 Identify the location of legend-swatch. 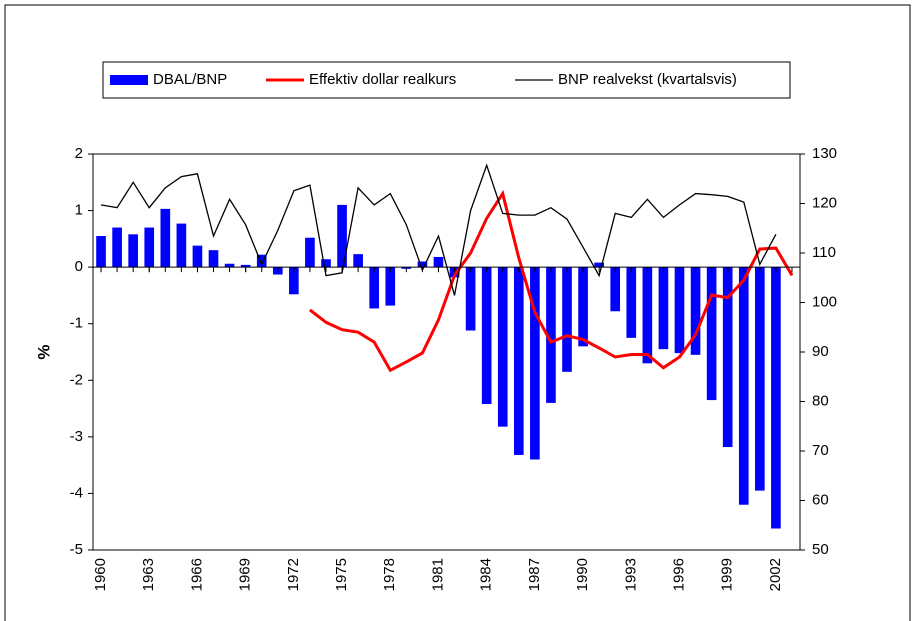
(129, 80).